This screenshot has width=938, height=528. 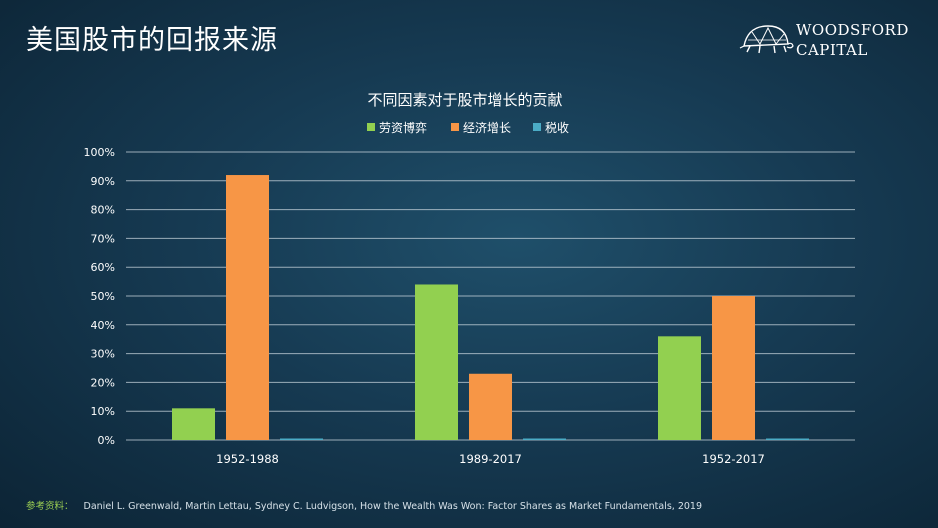 What do you see at coordinates (487, 127) in the screenshot?
I see `legend-label: 经济增长` at bounding box center [487, 127].